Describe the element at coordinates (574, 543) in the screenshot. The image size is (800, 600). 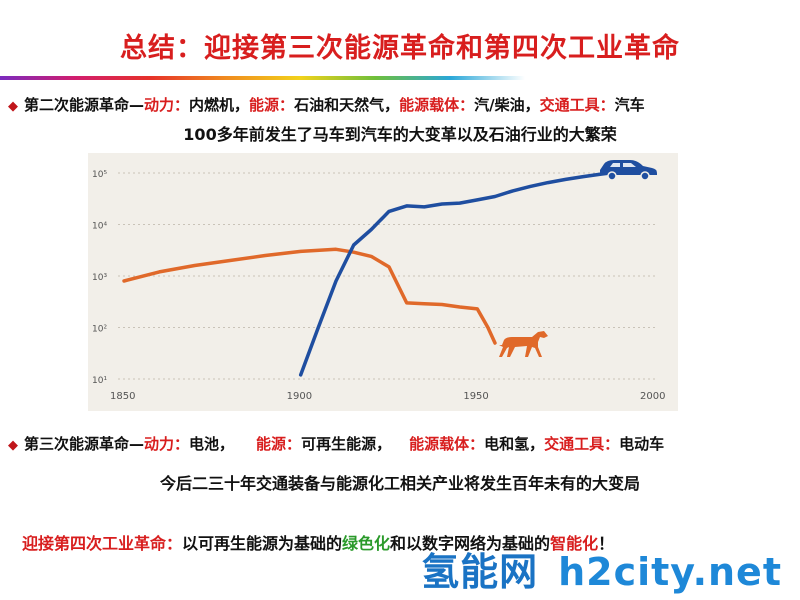
I see `closing-smart: 智能化` at that location.